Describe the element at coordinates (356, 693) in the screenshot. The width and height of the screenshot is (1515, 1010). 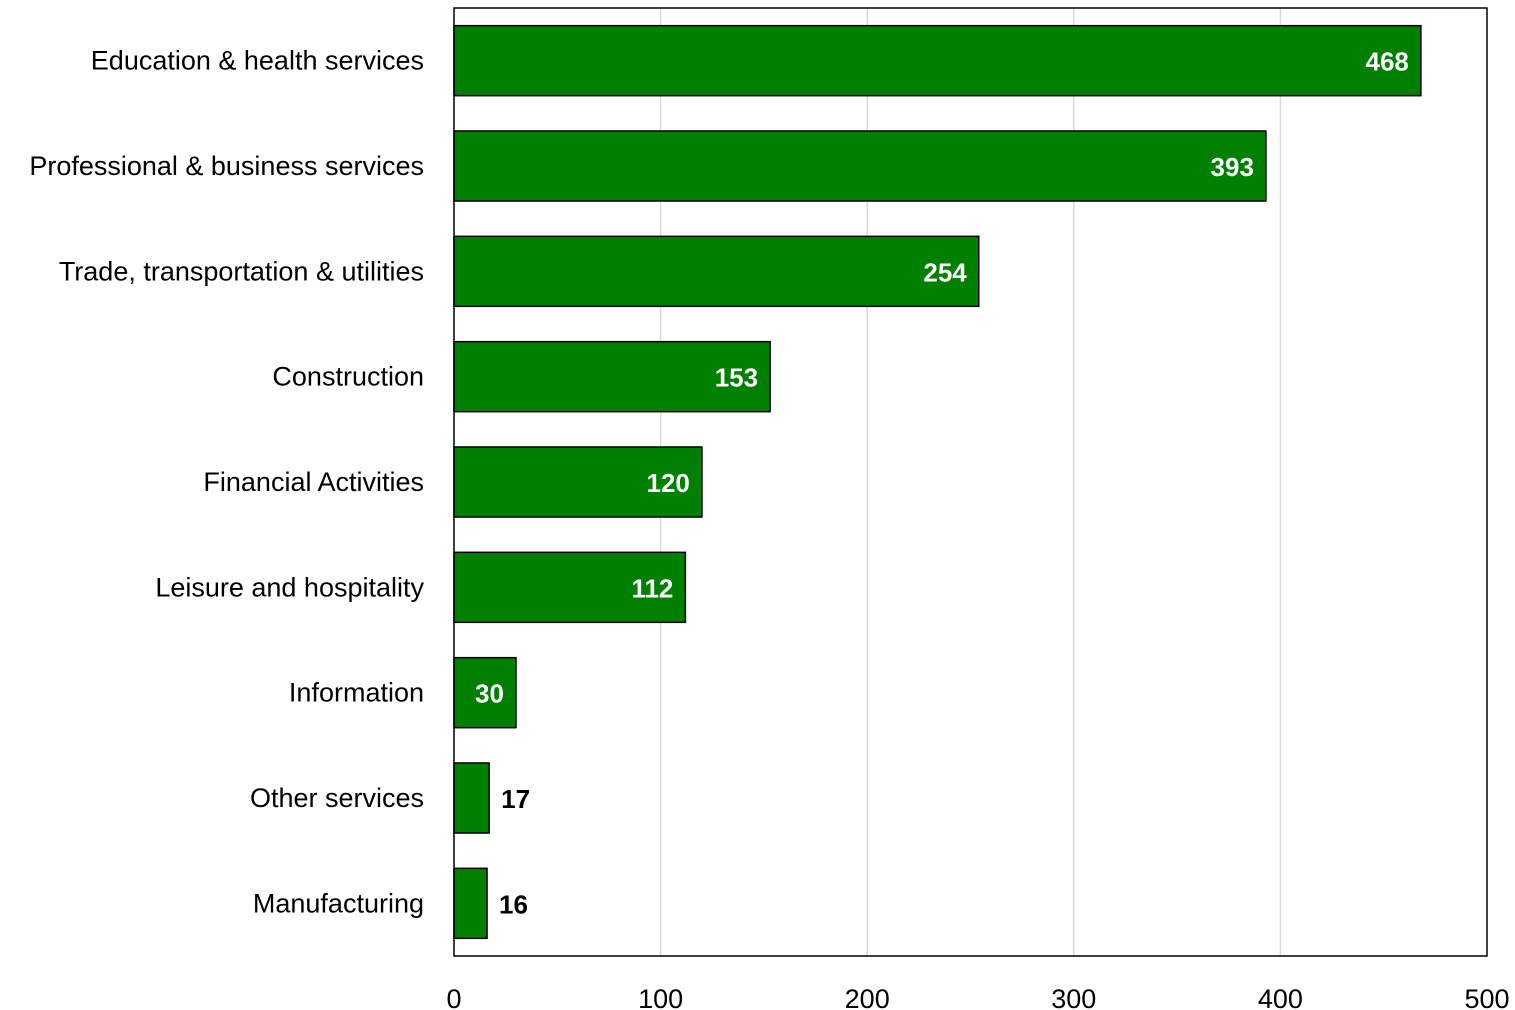
I see `category-label: Information` at that location.